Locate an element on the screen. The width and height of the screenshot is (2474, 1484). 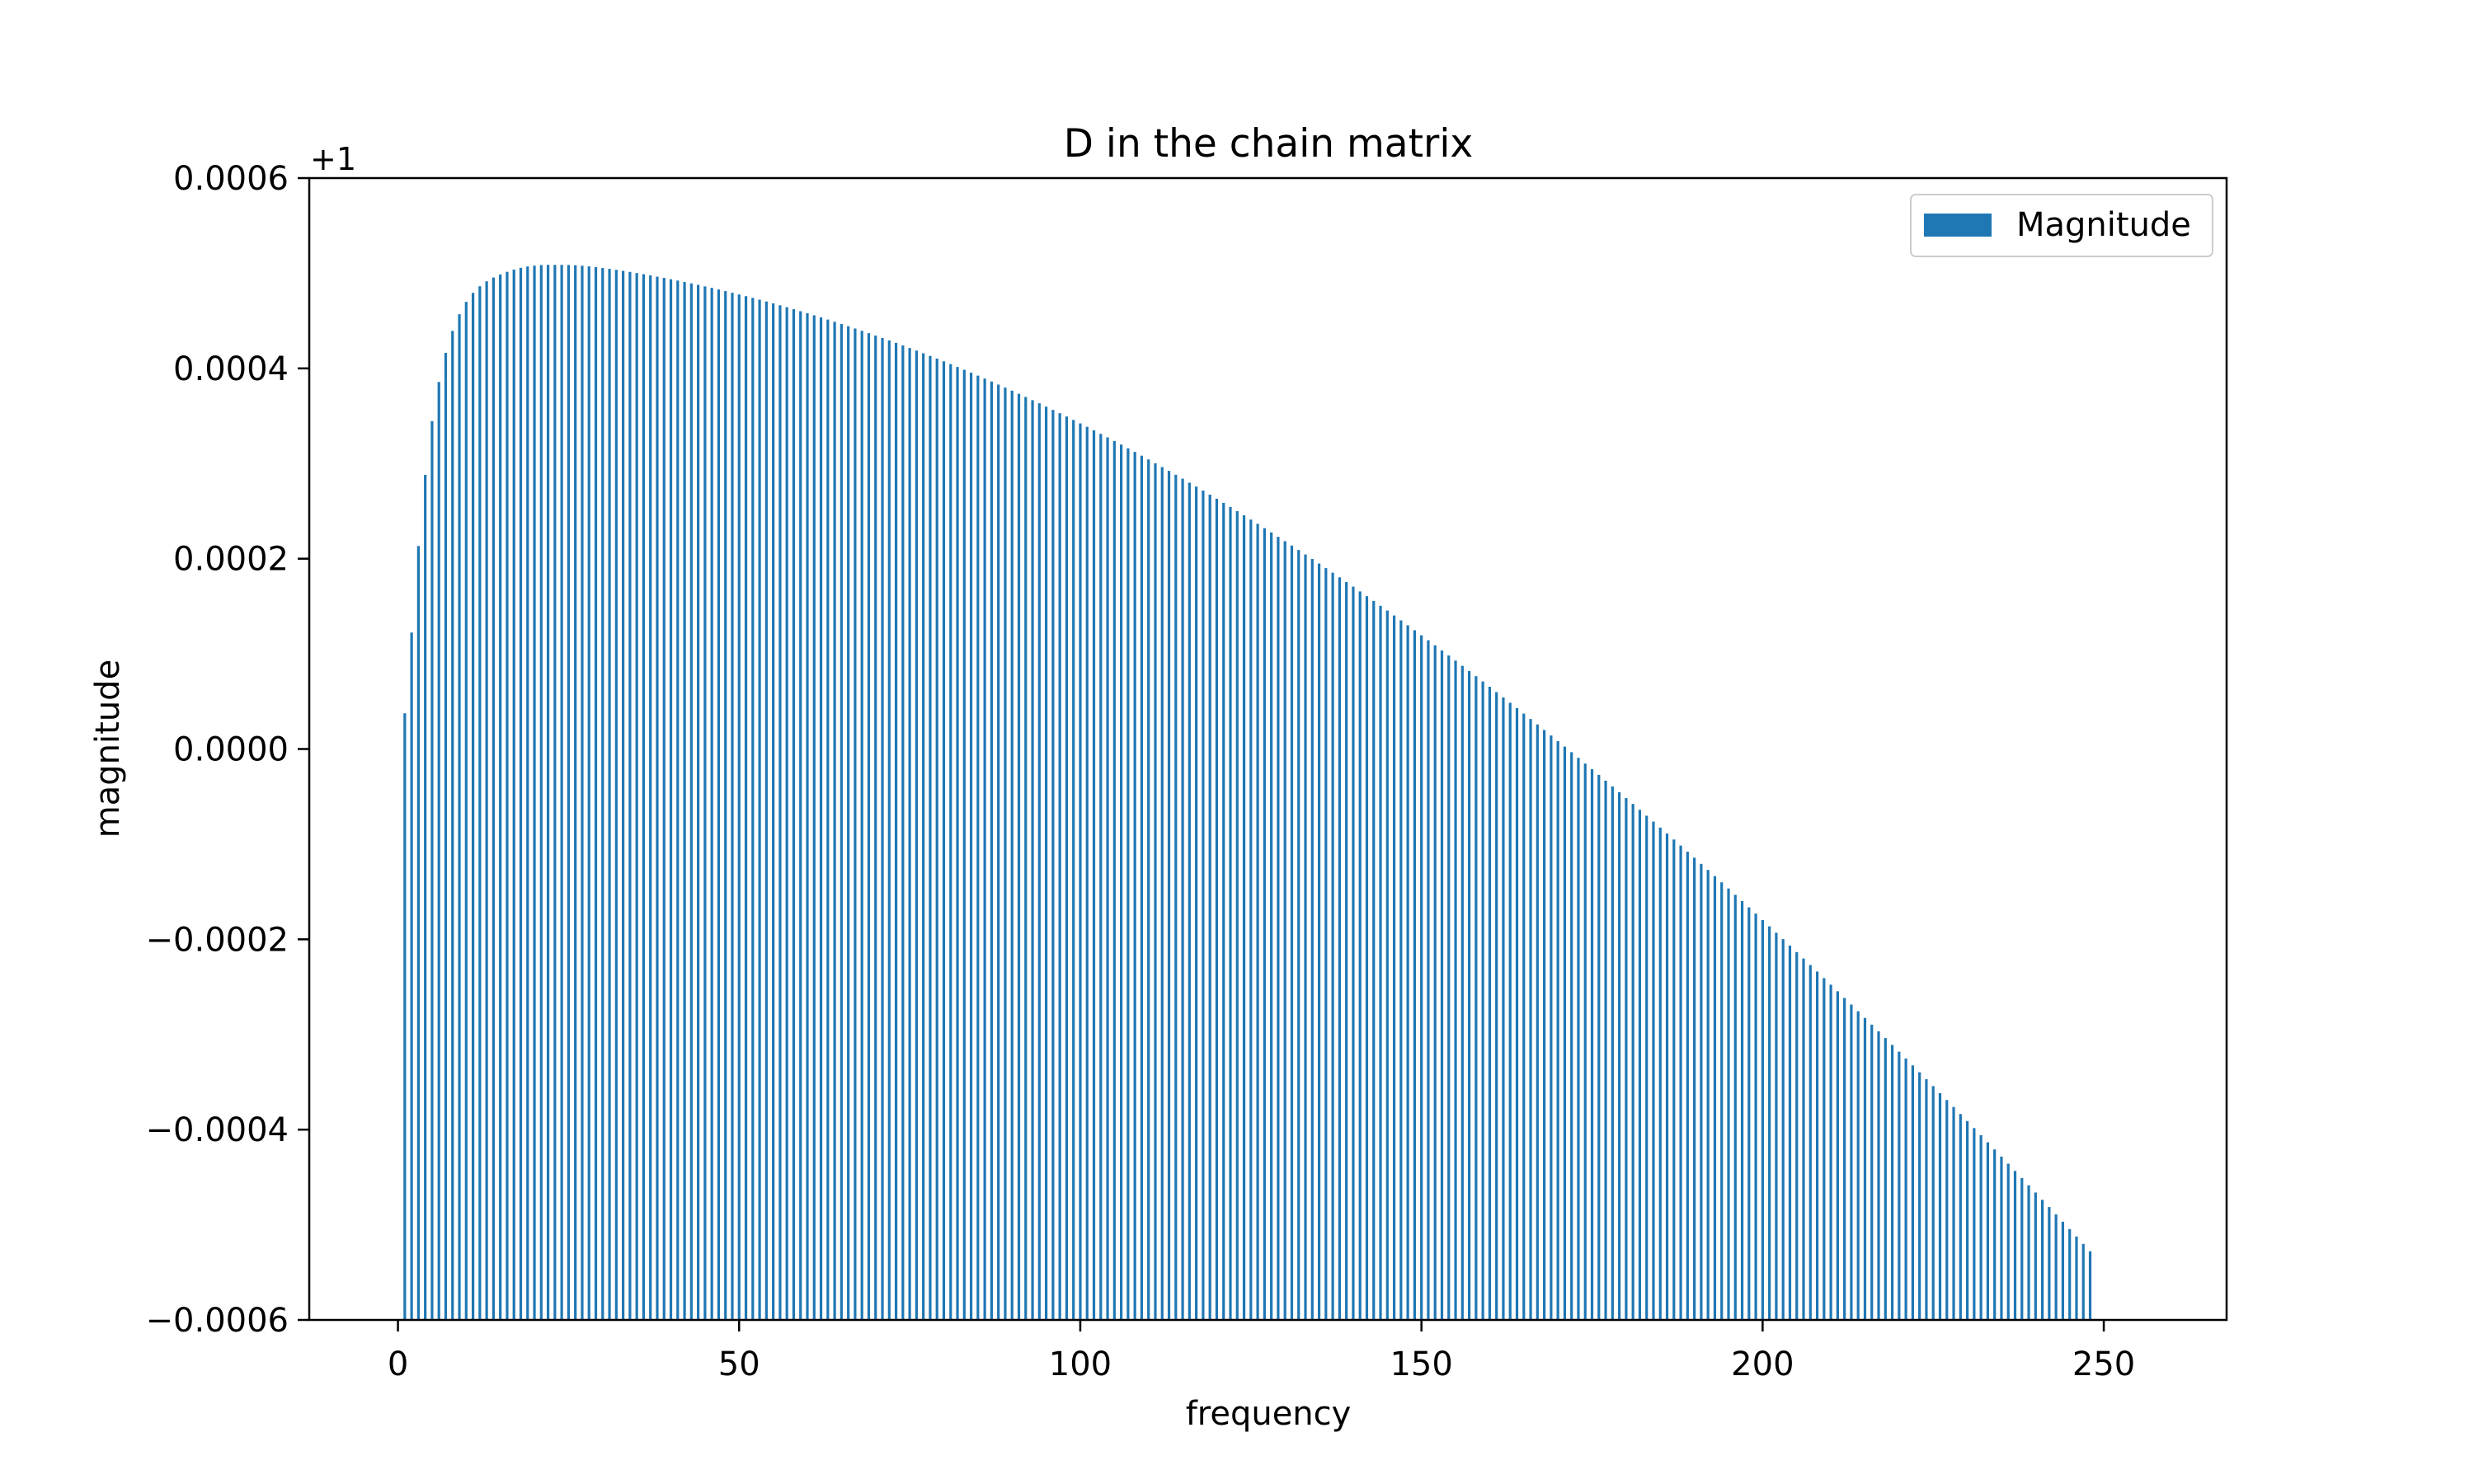
y-tick-label: 0.0002 is located at coordinates (231, 560).